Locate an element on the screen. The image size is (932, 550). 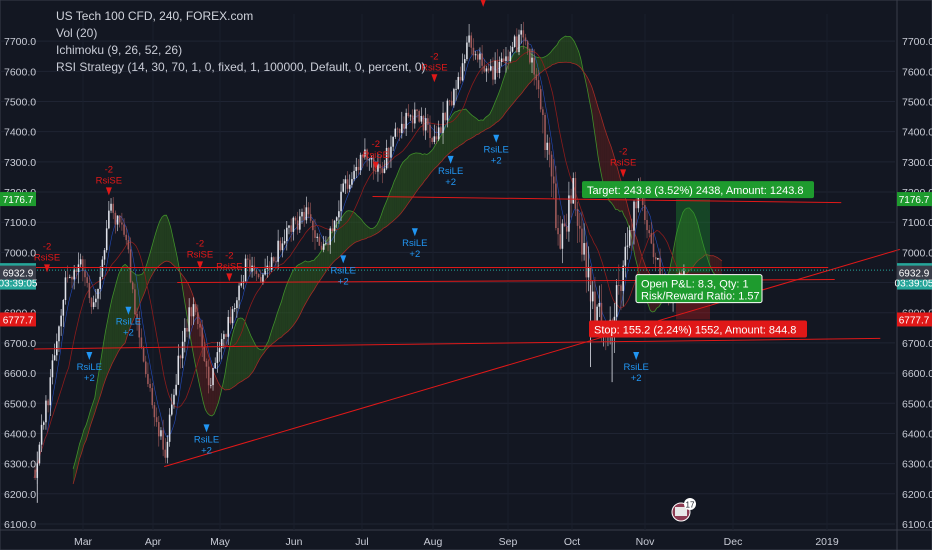
badge-count: 17 is located at coordinates (690, 505).